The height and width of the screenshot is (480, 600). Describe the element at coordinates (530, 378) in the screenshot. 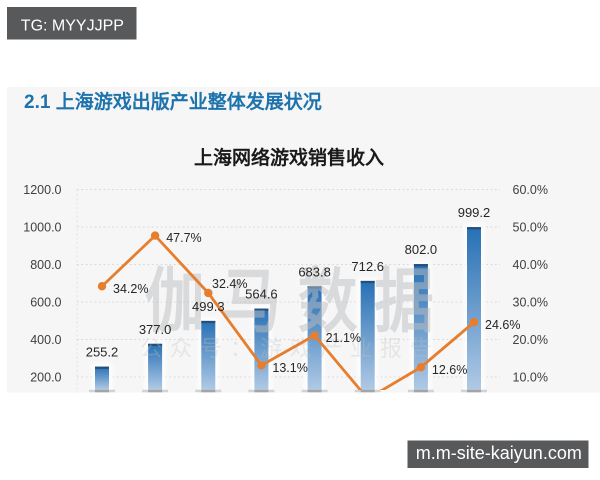

I see `svg-text: 10.0%` at that location.